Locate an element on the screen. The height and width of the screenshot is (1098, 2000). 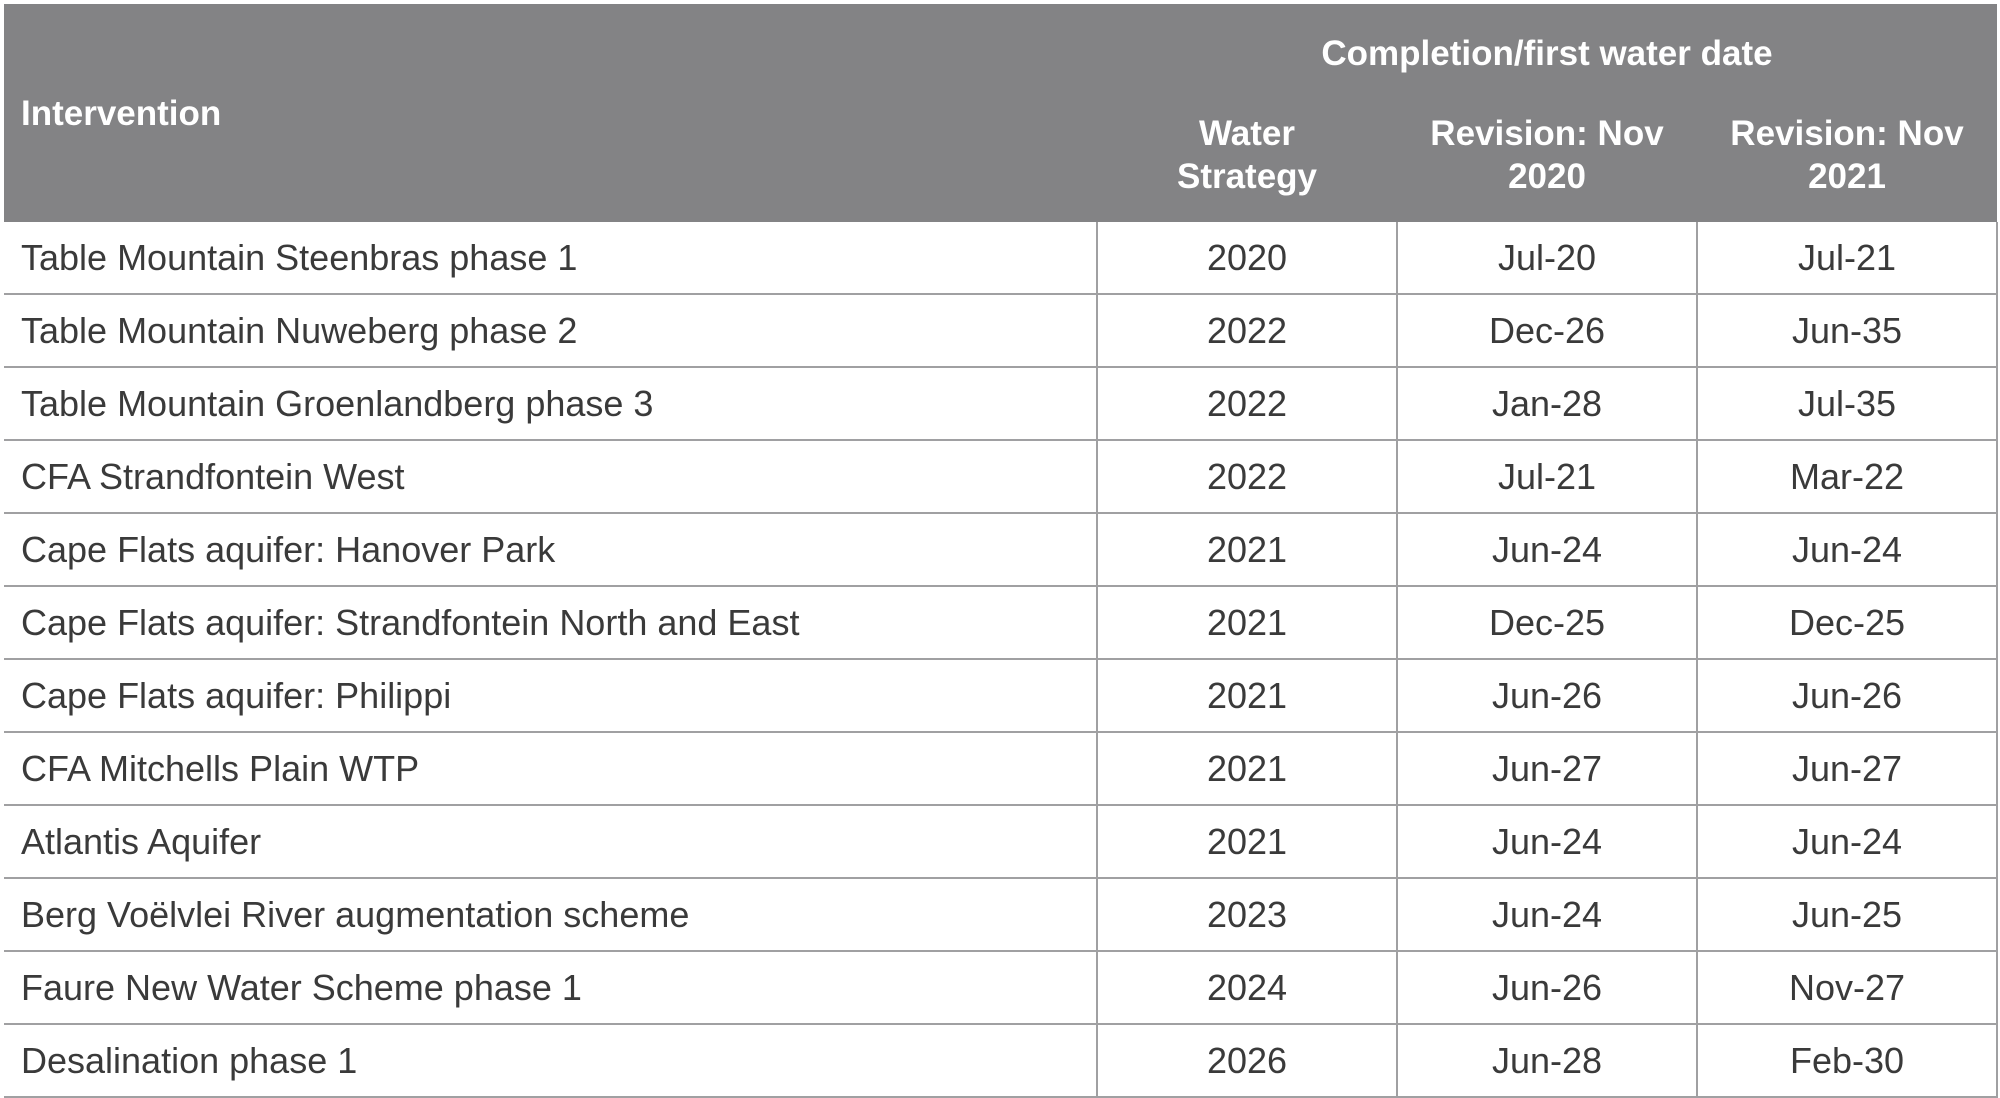
revision-2020-value: Jul-21 is located at coordinates (1547, 476).